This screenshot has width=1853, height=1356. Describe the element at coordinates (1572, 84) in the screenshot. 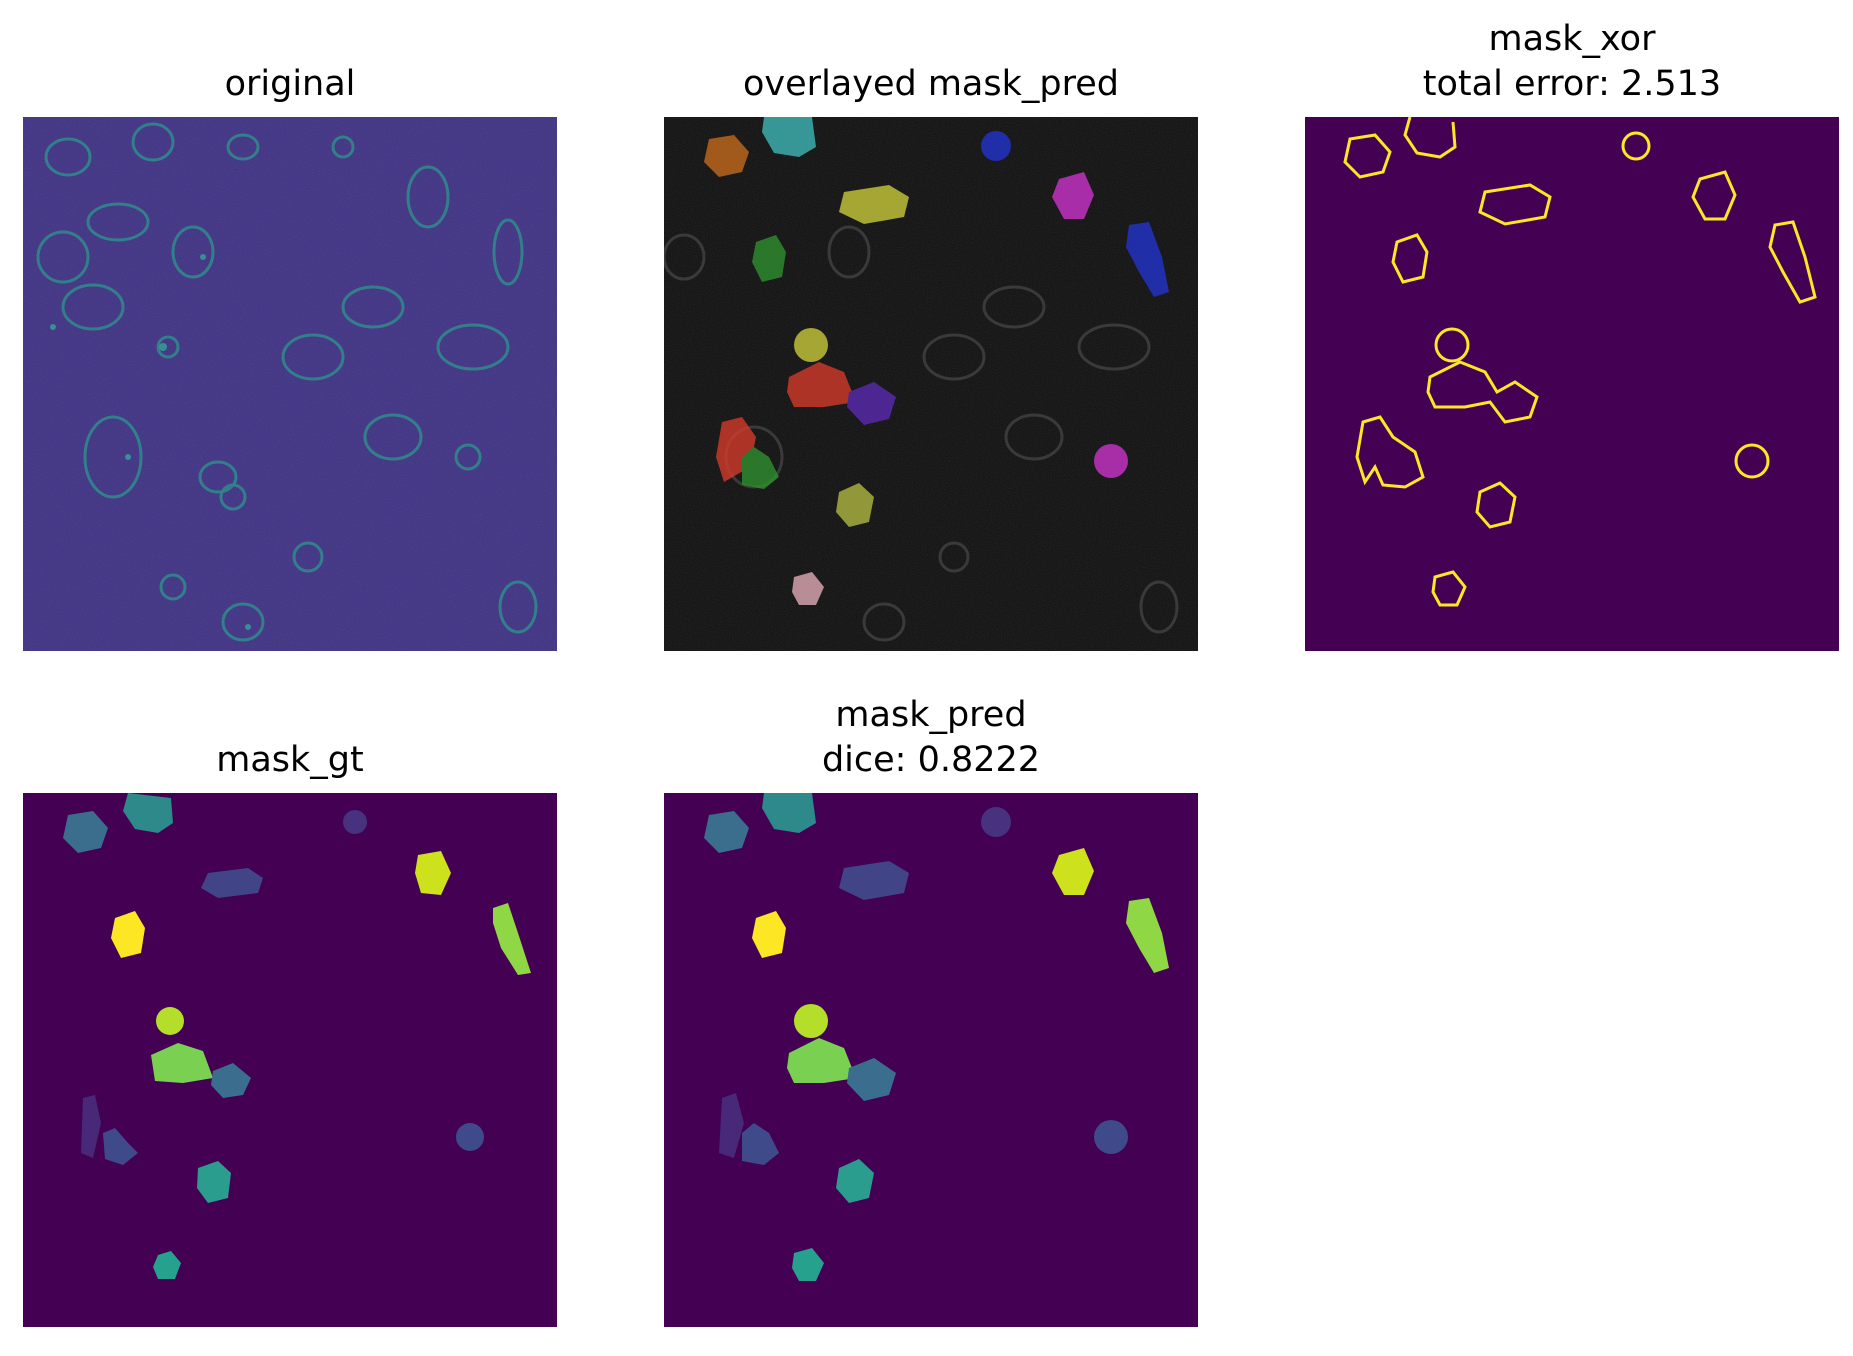

I see `xor-title-line2: total error: 2.513` at that location.